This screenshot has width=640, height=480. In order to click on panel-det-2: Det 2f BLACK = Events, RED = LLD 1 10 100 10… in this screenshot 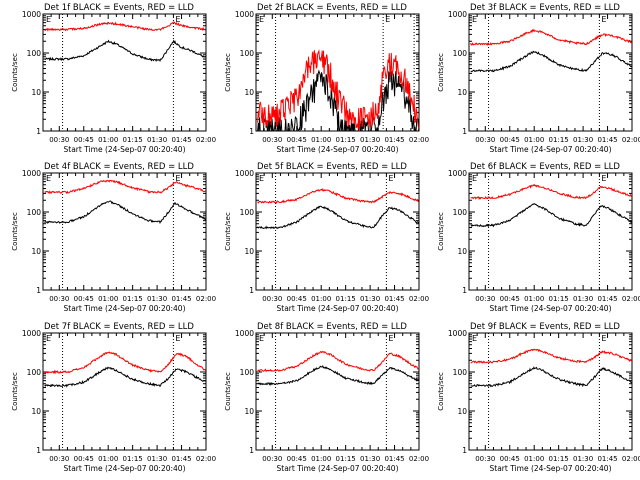, I will do `click(326, 78)`.